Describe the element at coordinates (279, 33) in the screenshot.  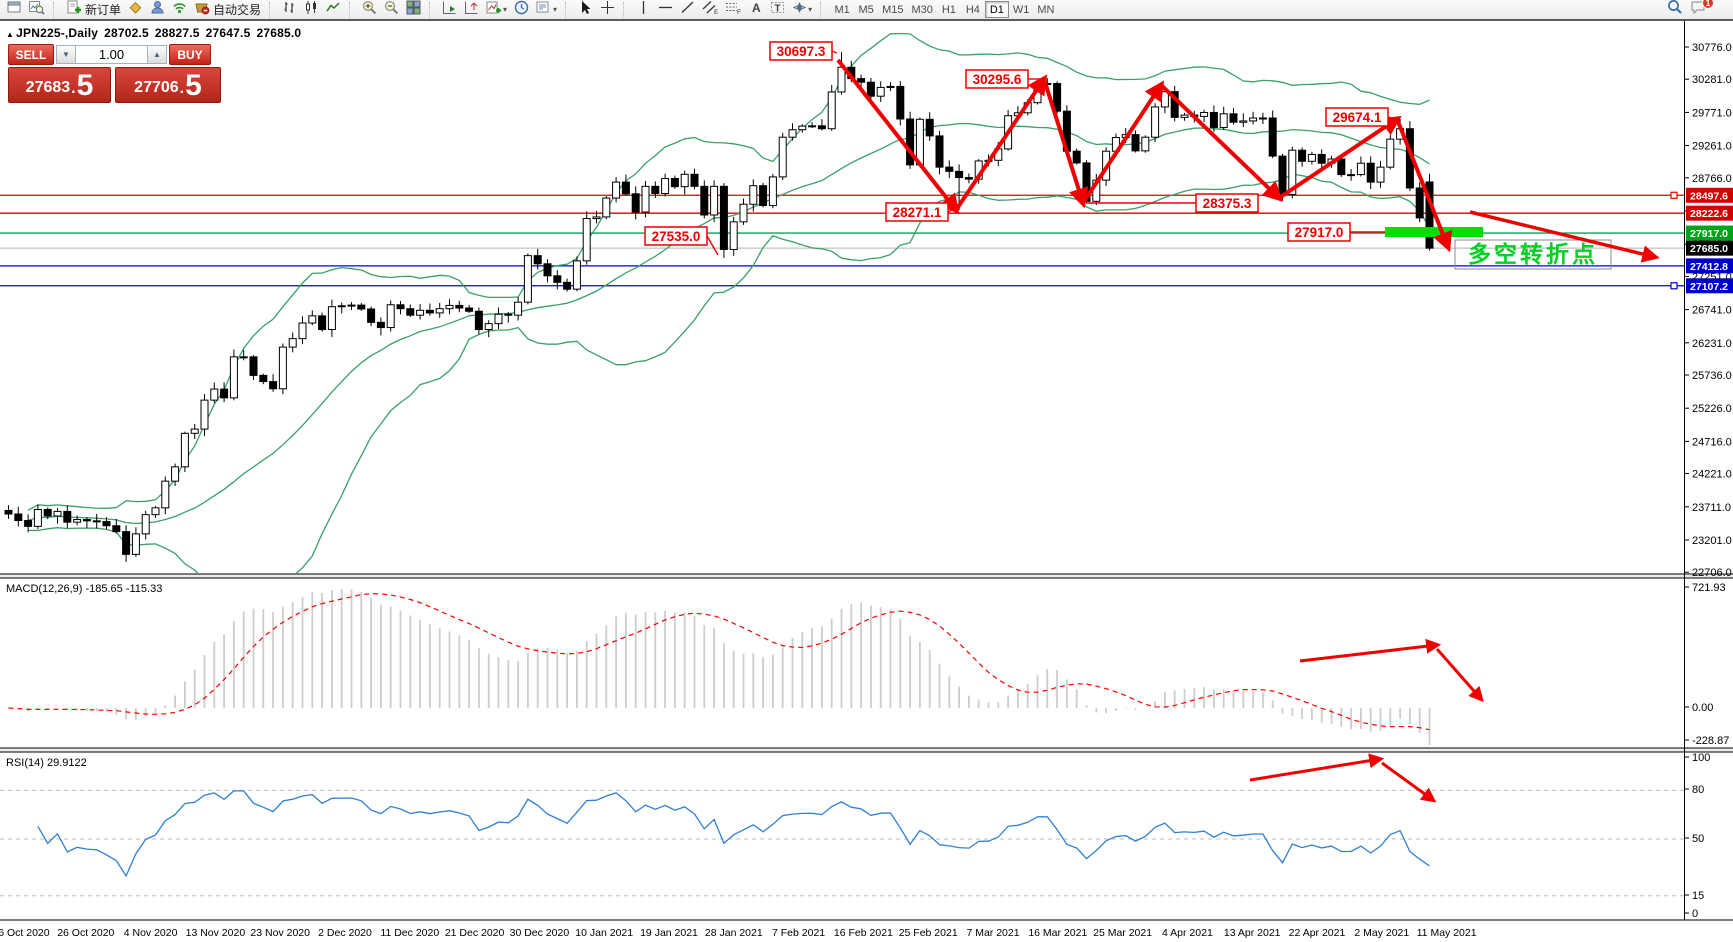
I see `ohlc-close: 27685.0` at that location.